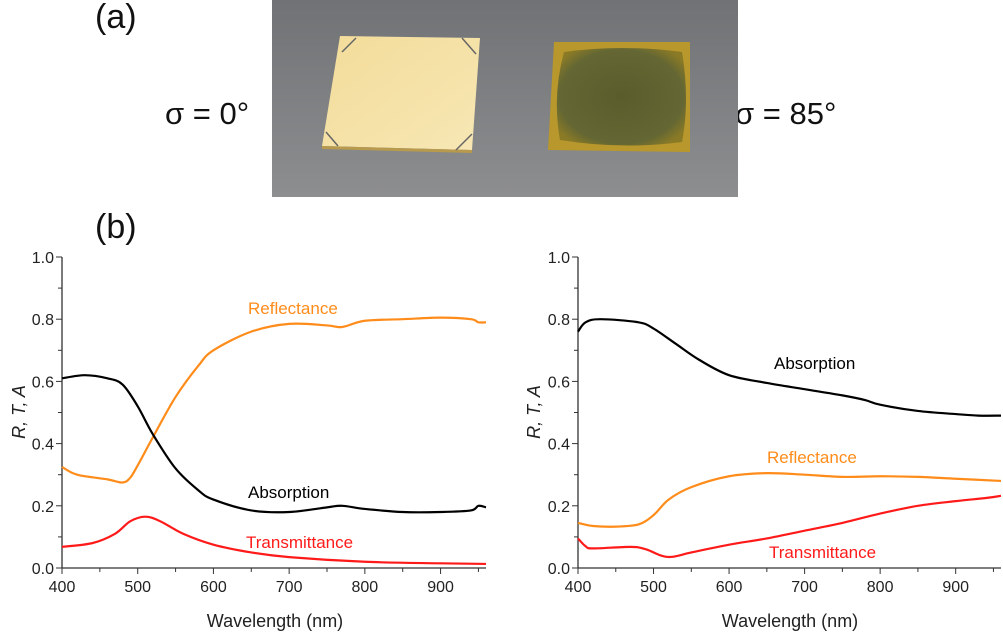 The width and height of the screenshot is (1003, 633). I want to click on panel-a-label: (a), so click(116, 18).